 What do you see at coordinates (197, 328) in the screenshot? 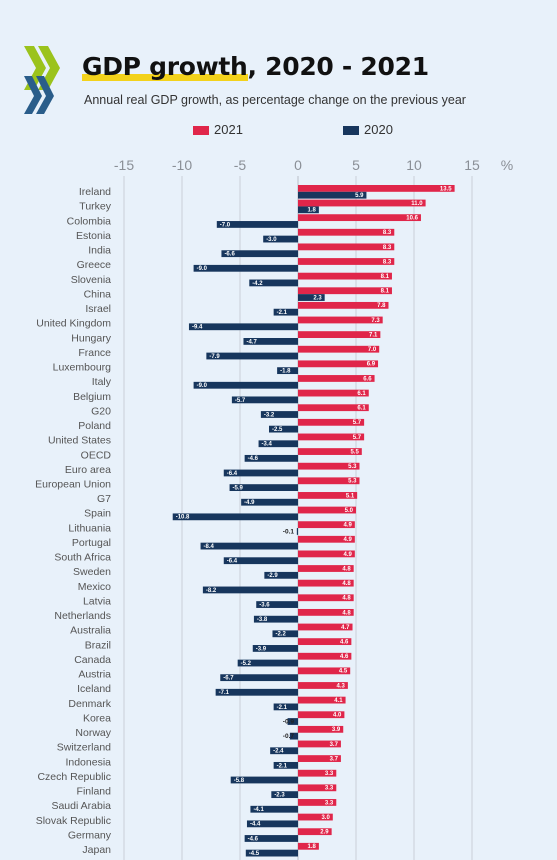
I see `data-label-2020: -9.4` at bounding box center [197, 328].